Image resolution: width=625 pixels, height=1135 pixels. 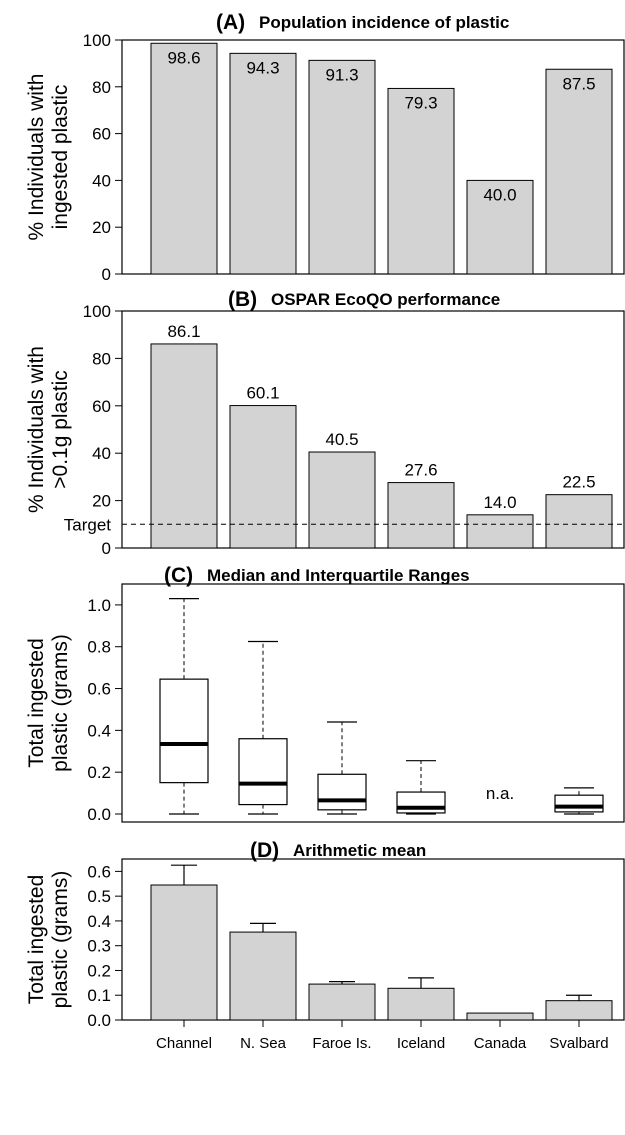 What do you see at coordinates (183, 57) in the screenshot?
I see `data-label: 98.6` at bounding box center [183, 57].